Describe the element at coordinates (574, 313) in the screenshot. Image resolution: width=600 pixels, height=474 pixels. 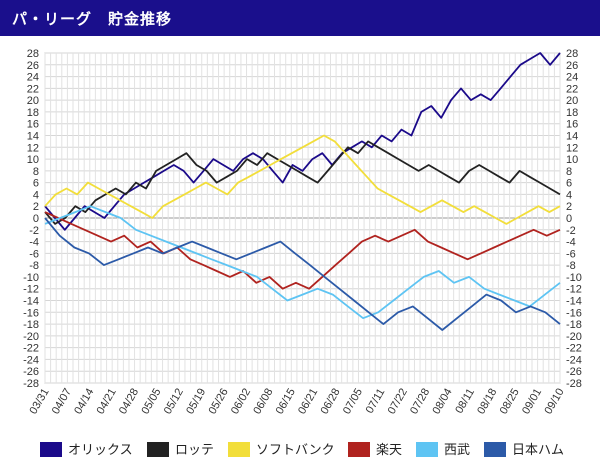
I see `y-tick-label-right: -16` at that location.